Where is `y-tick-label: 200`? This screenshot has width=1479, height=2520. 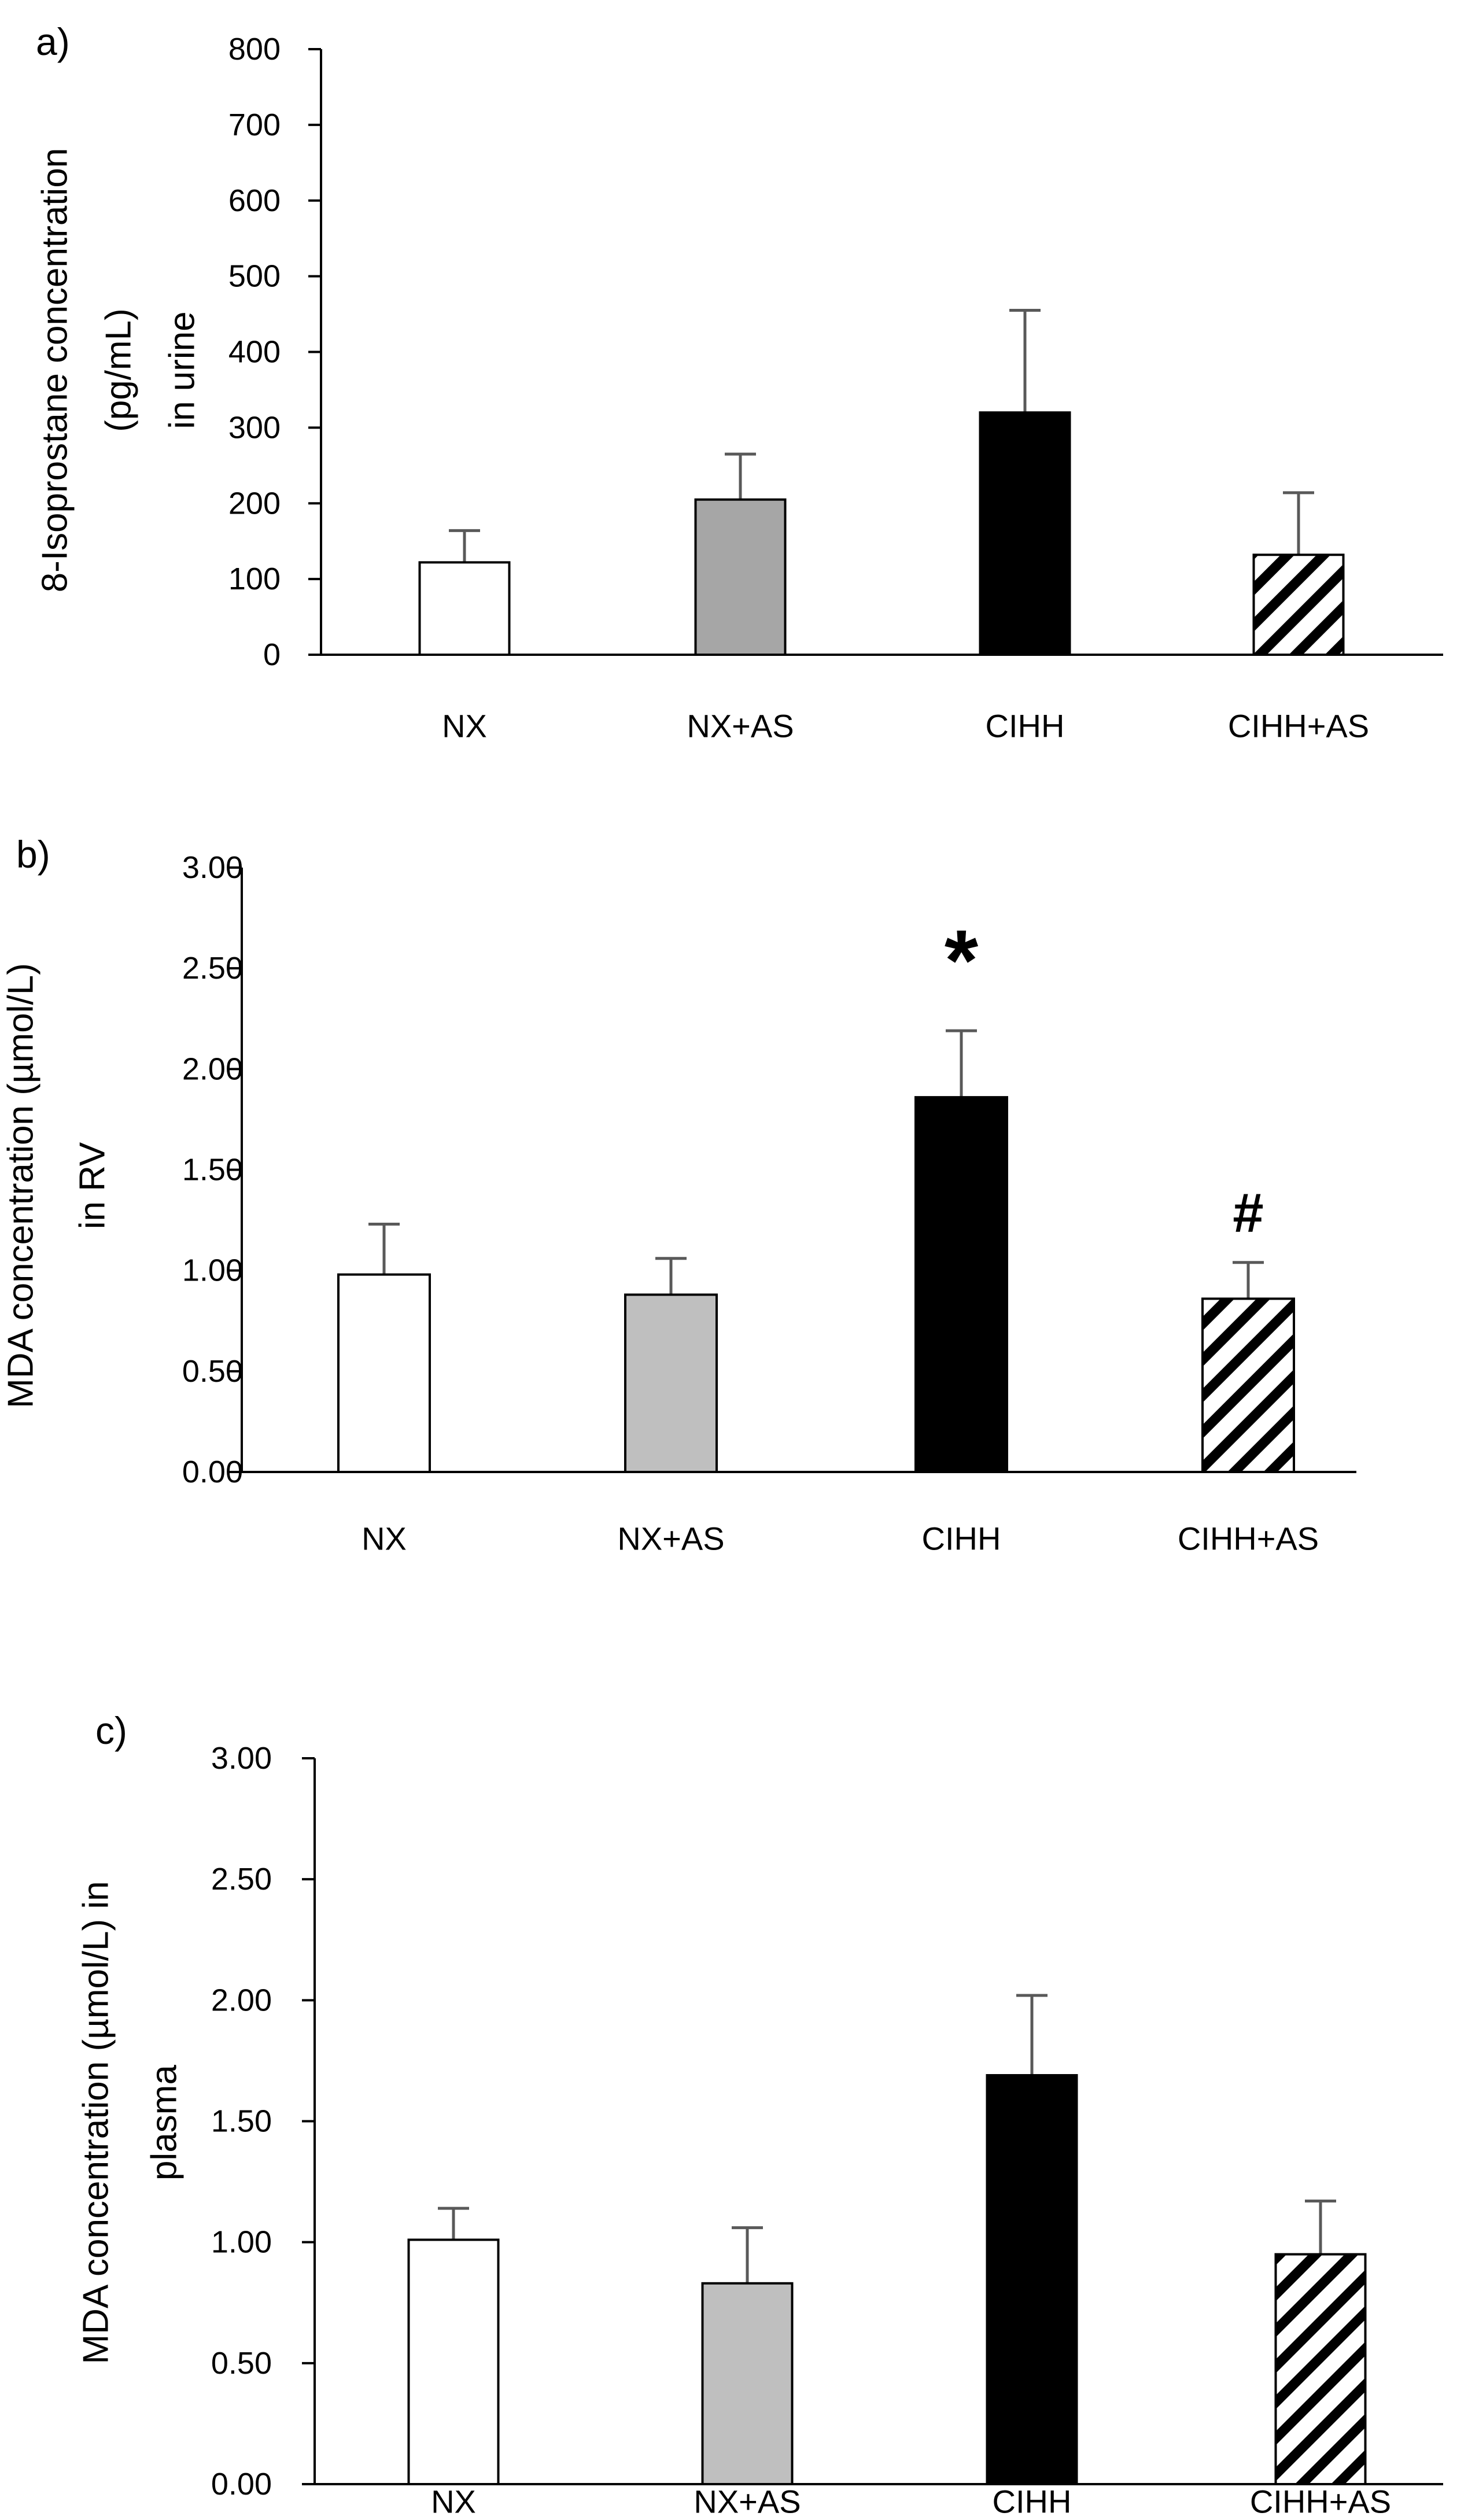
y-tick-label: 200 is located at coordinates (254, 504).